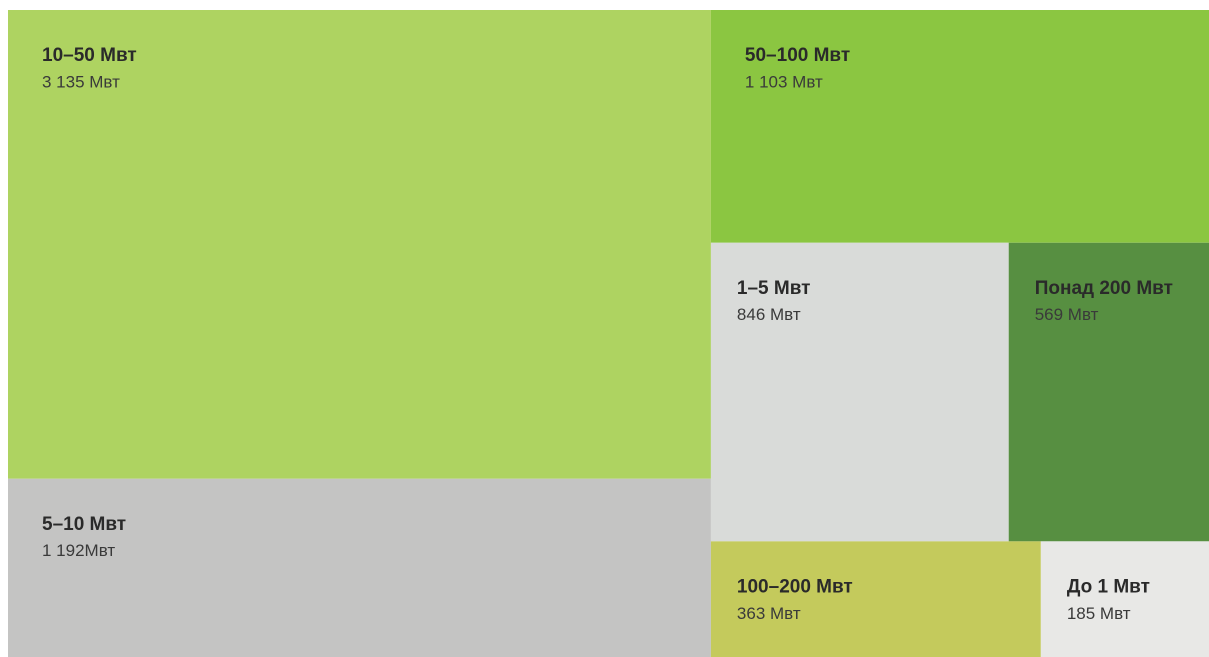  Describe the element at coordinates (84, 524) in the screenshot. I see `cell-label: 5–10 Мвт` at that location.